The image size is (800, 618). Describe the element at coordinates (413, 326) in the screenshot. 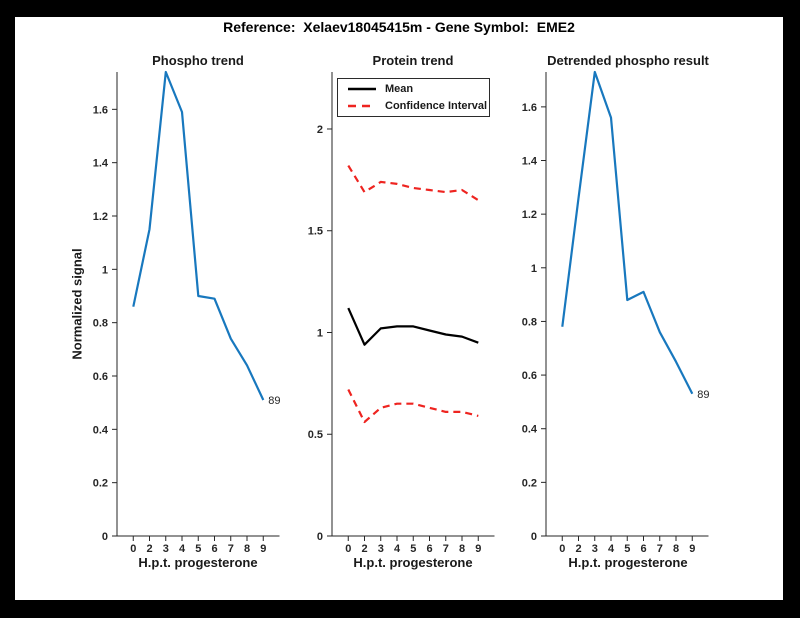

I see `series-line-mean` at that location.